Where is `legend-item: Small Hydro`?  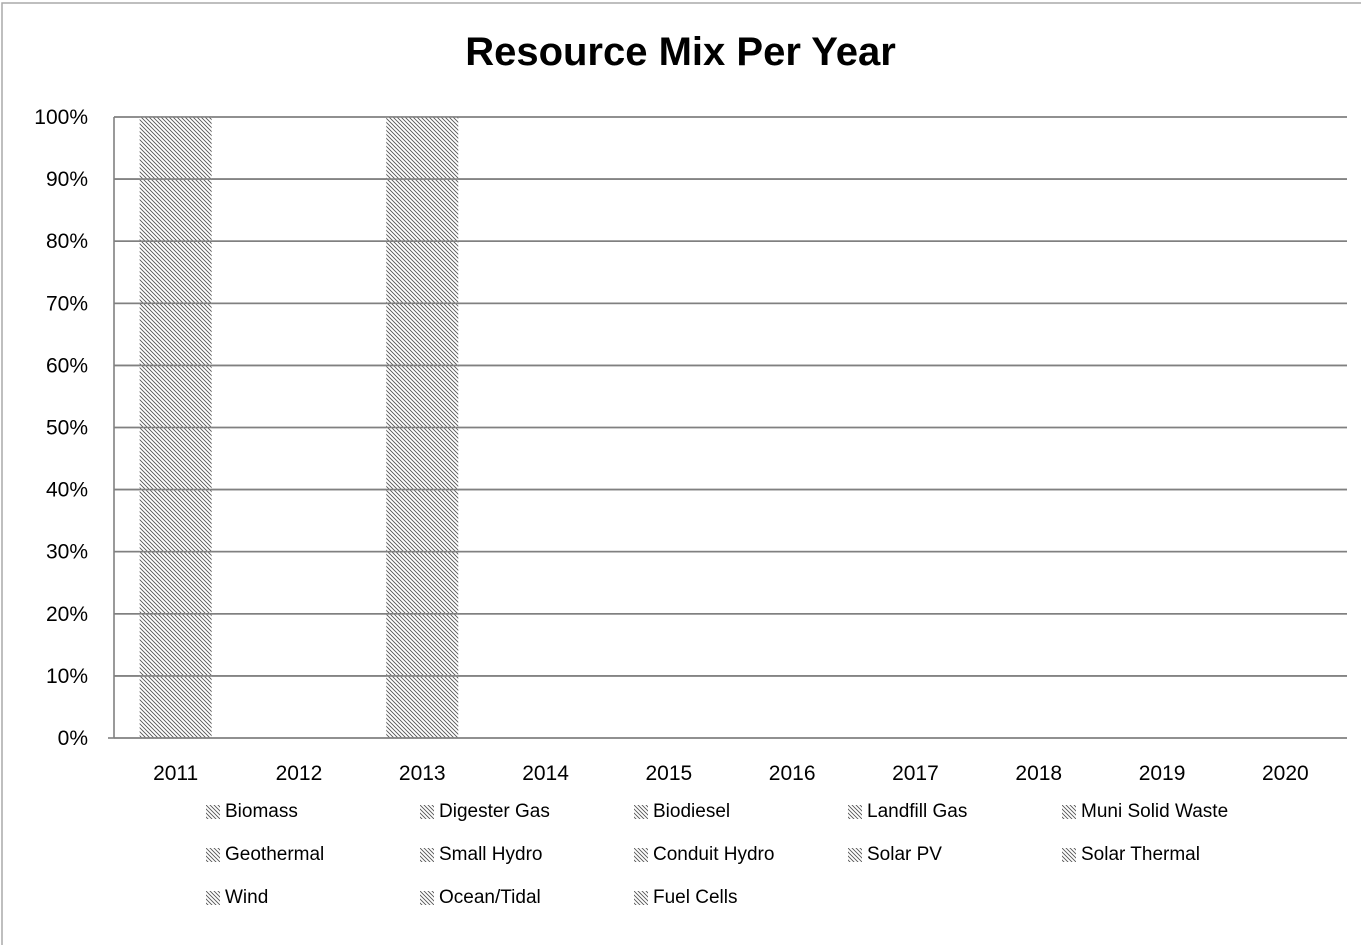 legend-item: Small Hydro is located at coordinates (521, 855).